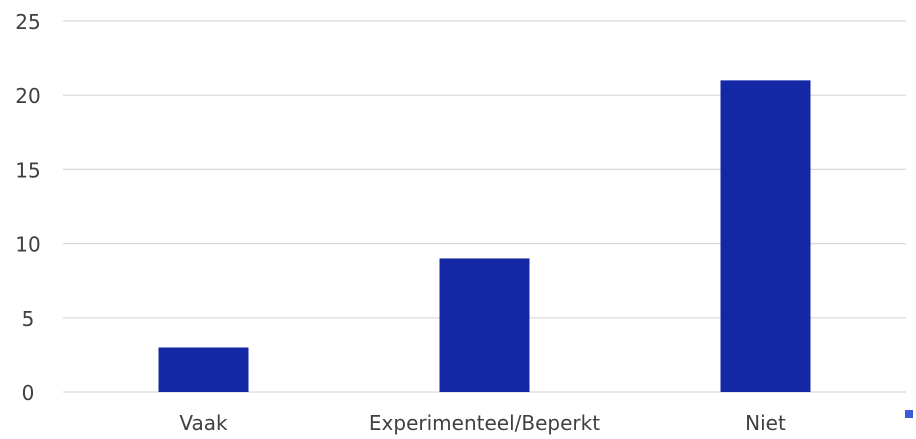  I want to click on bar-experimenteel-beperkt, so click(484, 325).